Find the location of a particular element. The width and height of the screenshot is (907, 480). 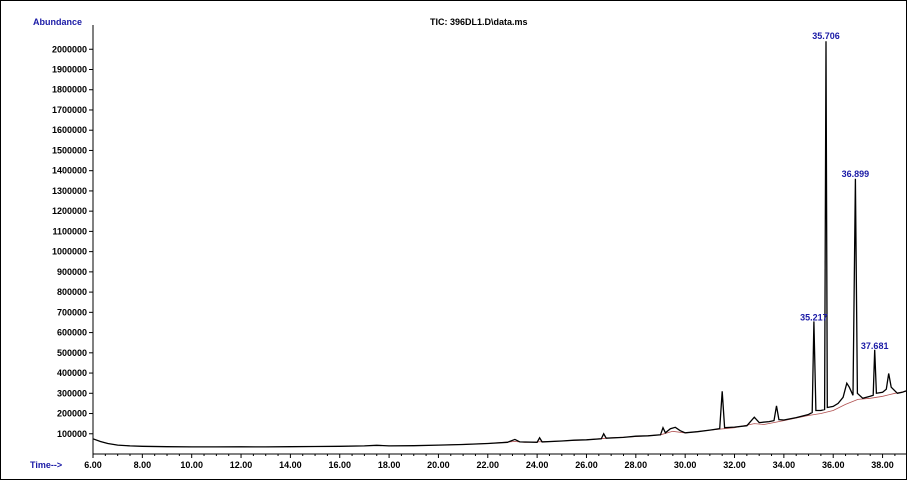

x-tick-label: 20.00 is located at coordinates (438, 465).